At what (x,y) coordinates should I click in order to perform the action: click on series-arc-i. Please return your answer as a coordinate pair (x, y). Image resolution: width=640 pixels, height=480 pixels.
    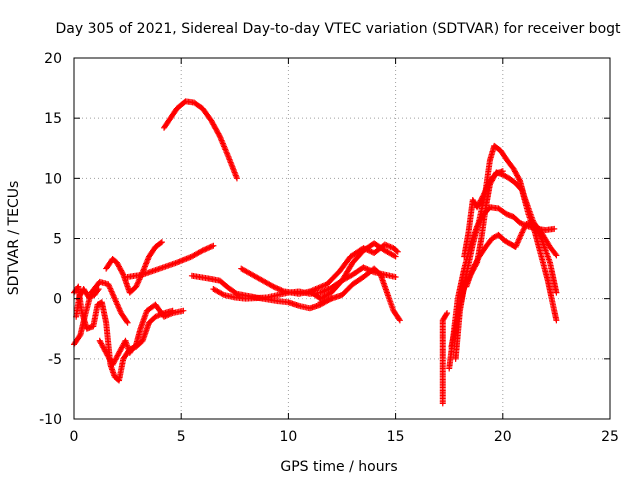
    Looking at the image, I should click on (318, 271).